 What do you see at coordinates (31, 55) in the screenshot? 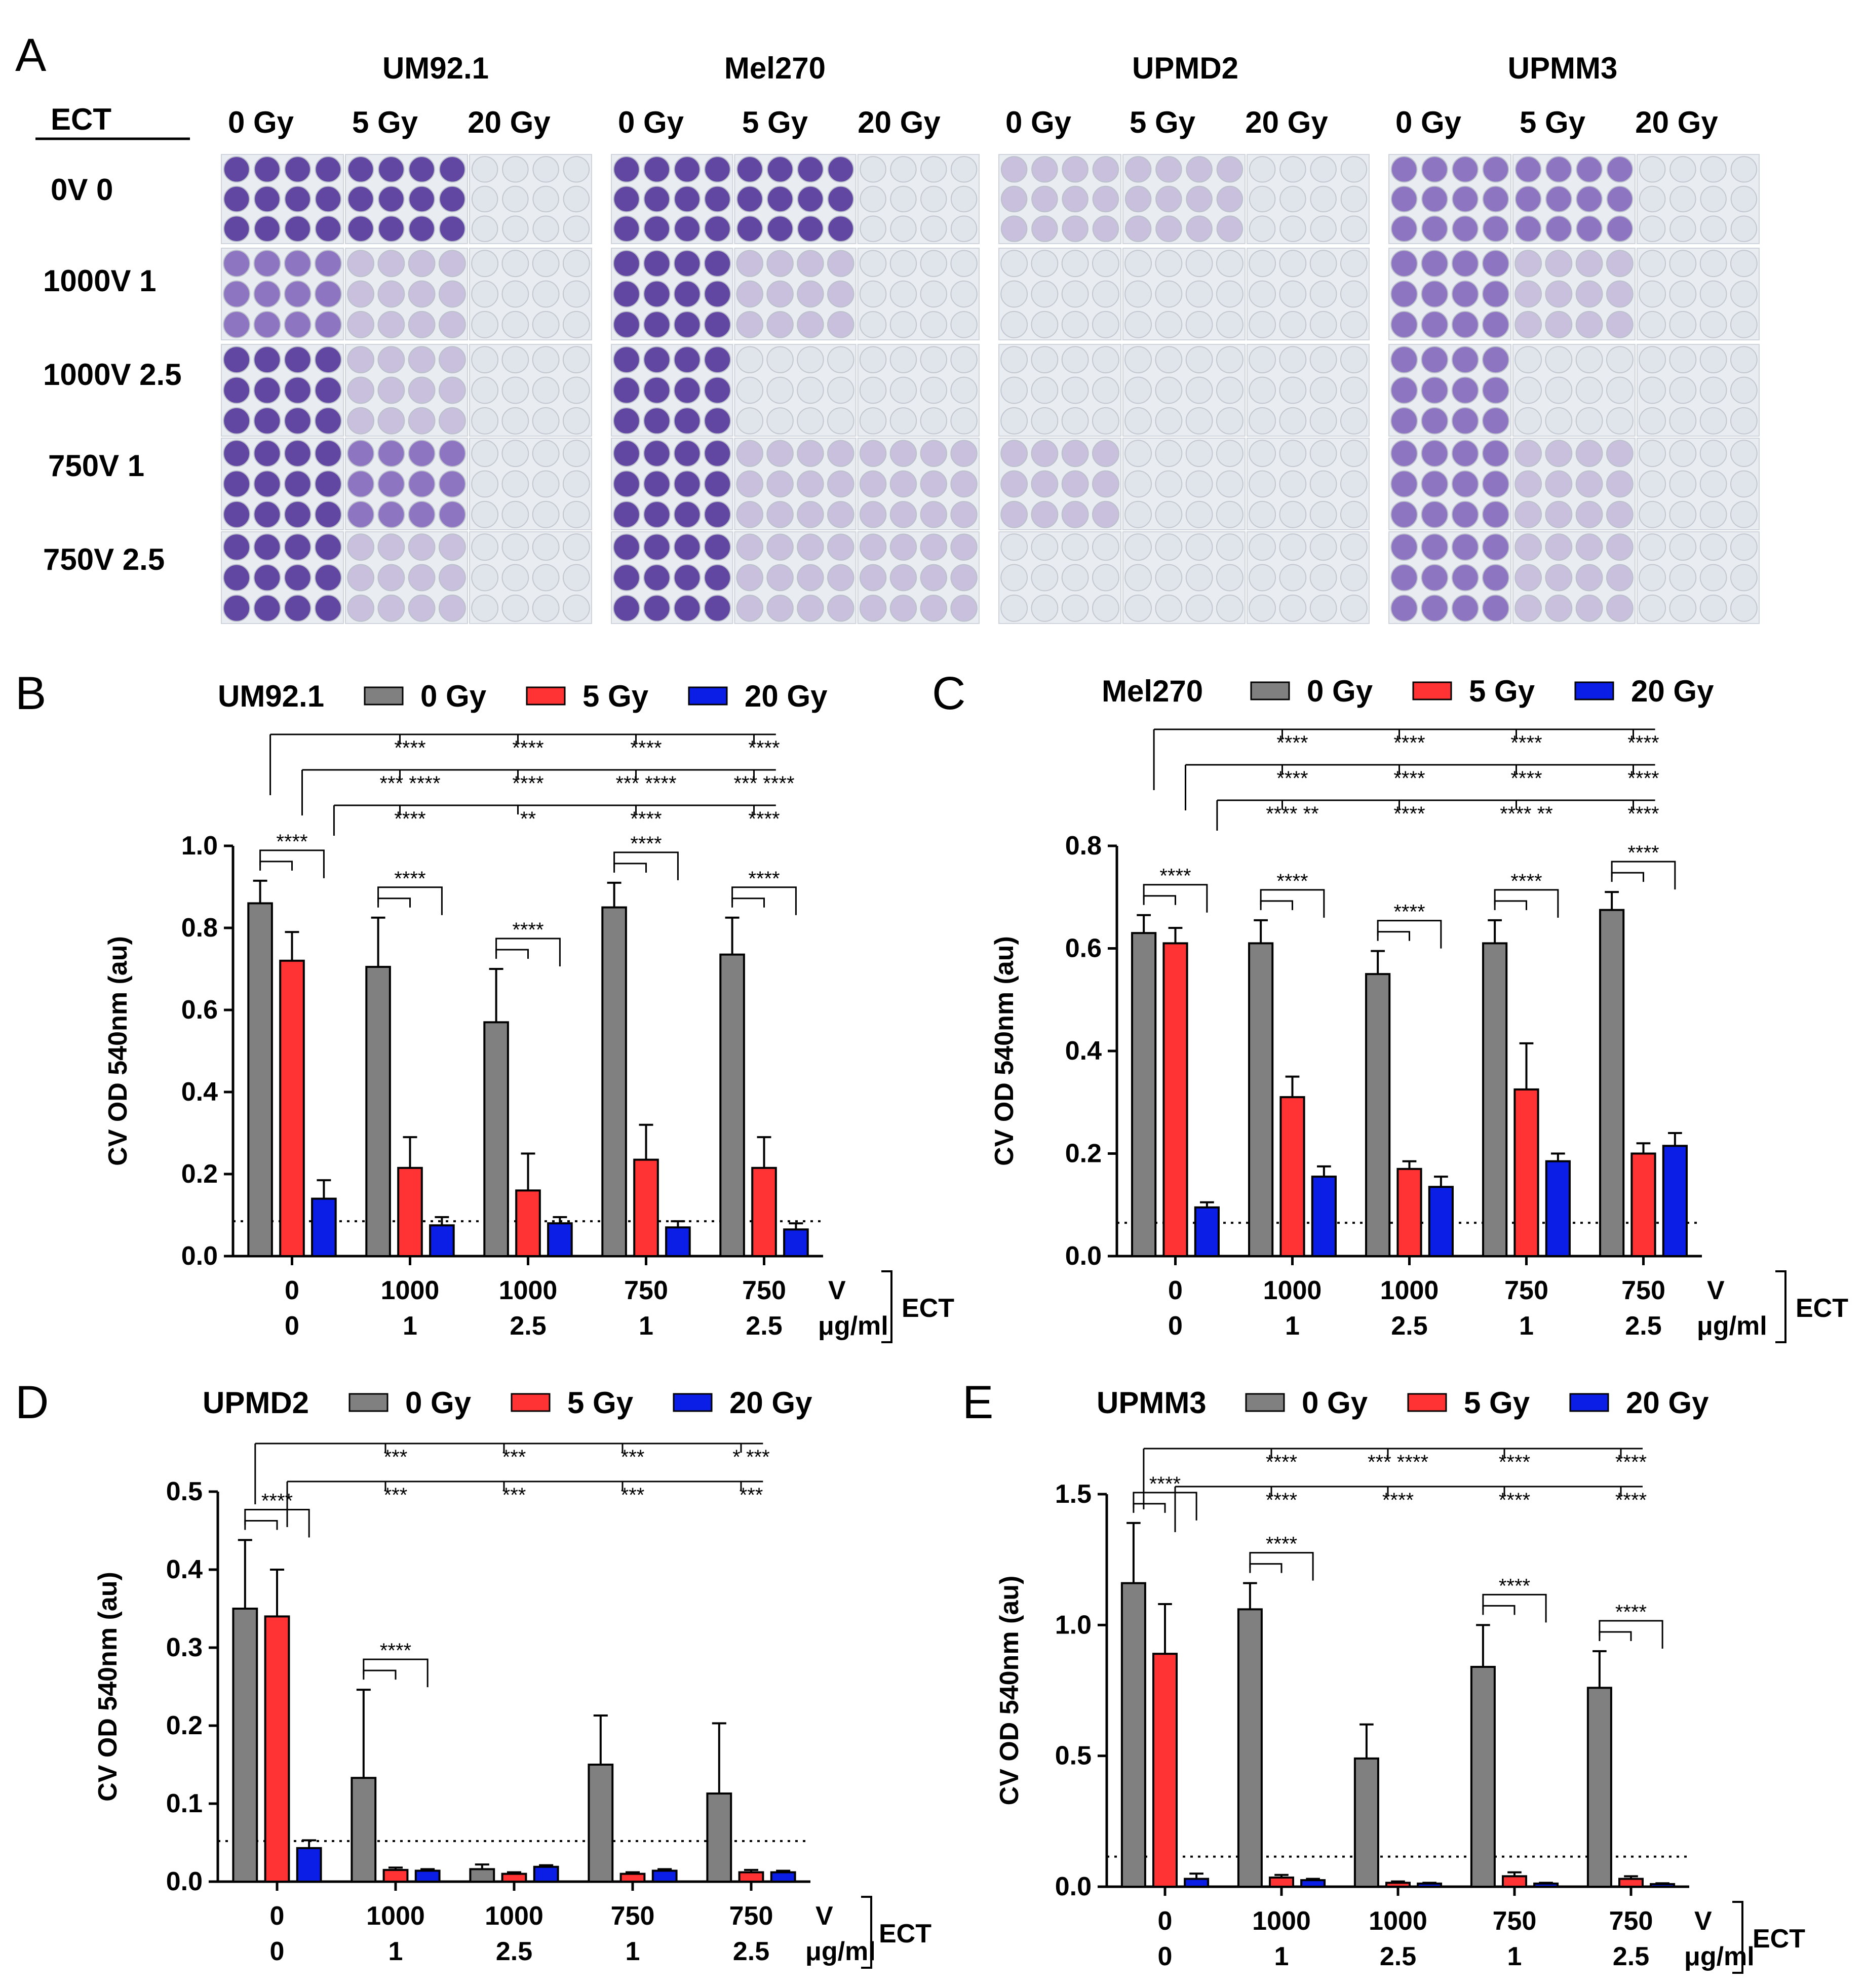
I see `panel-a-label: A` at bounding box center [31, 55].